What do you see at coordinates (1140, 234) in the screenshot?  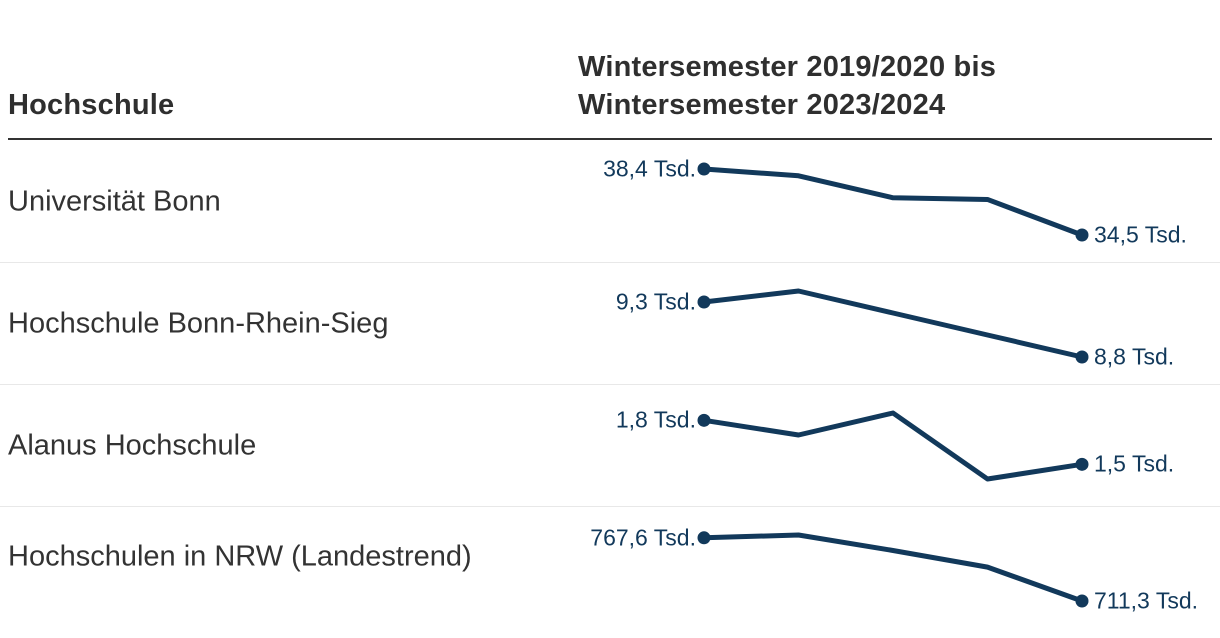 I see `spark-end-value: 34,5 Tsd.` at bounding box center [1140, 234].